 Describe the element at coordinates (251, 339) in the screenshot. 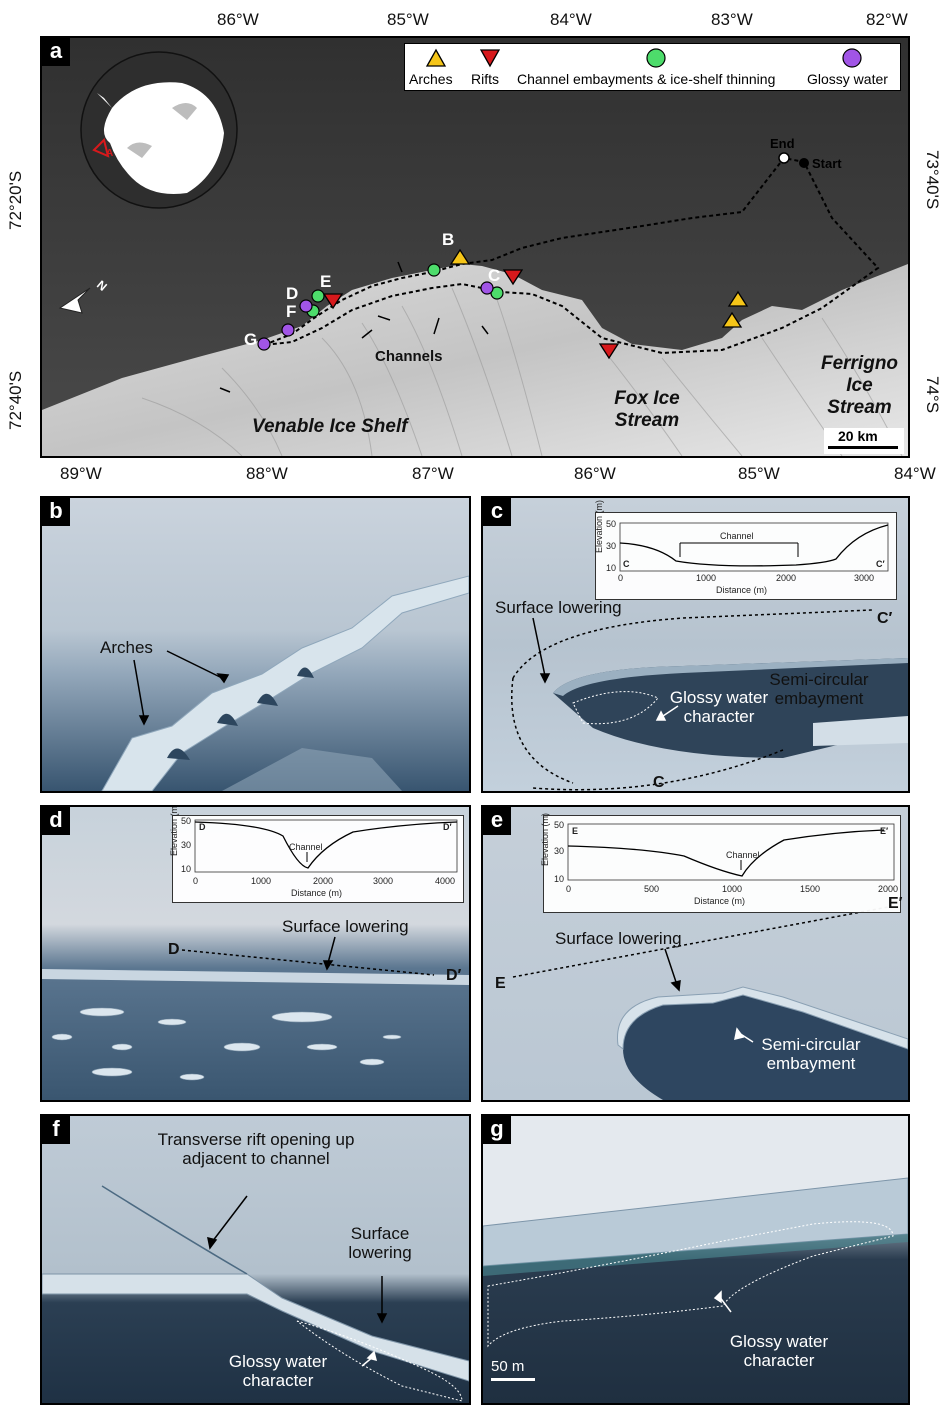

I see `site-label: G` at that location.